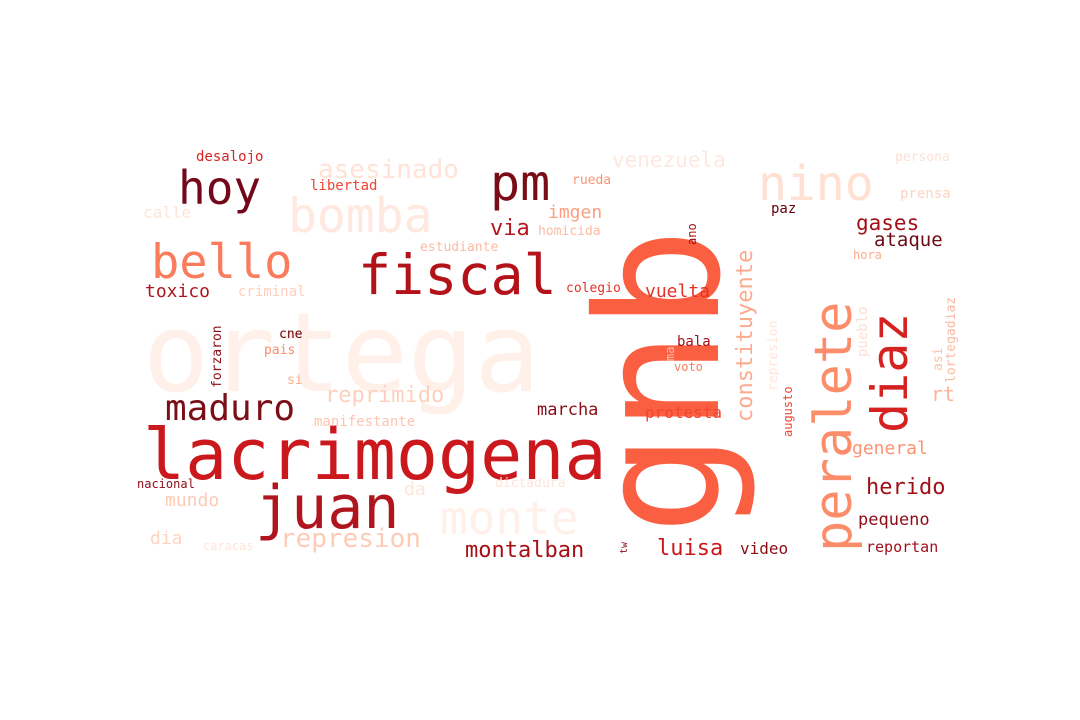 Image resolution: width=1080 pixels, height=720 pixels. What do you see at coordinates (906, 487) in the screenshot?
I see `cloud-word-herido: herido` at bounding box center [906, 487].